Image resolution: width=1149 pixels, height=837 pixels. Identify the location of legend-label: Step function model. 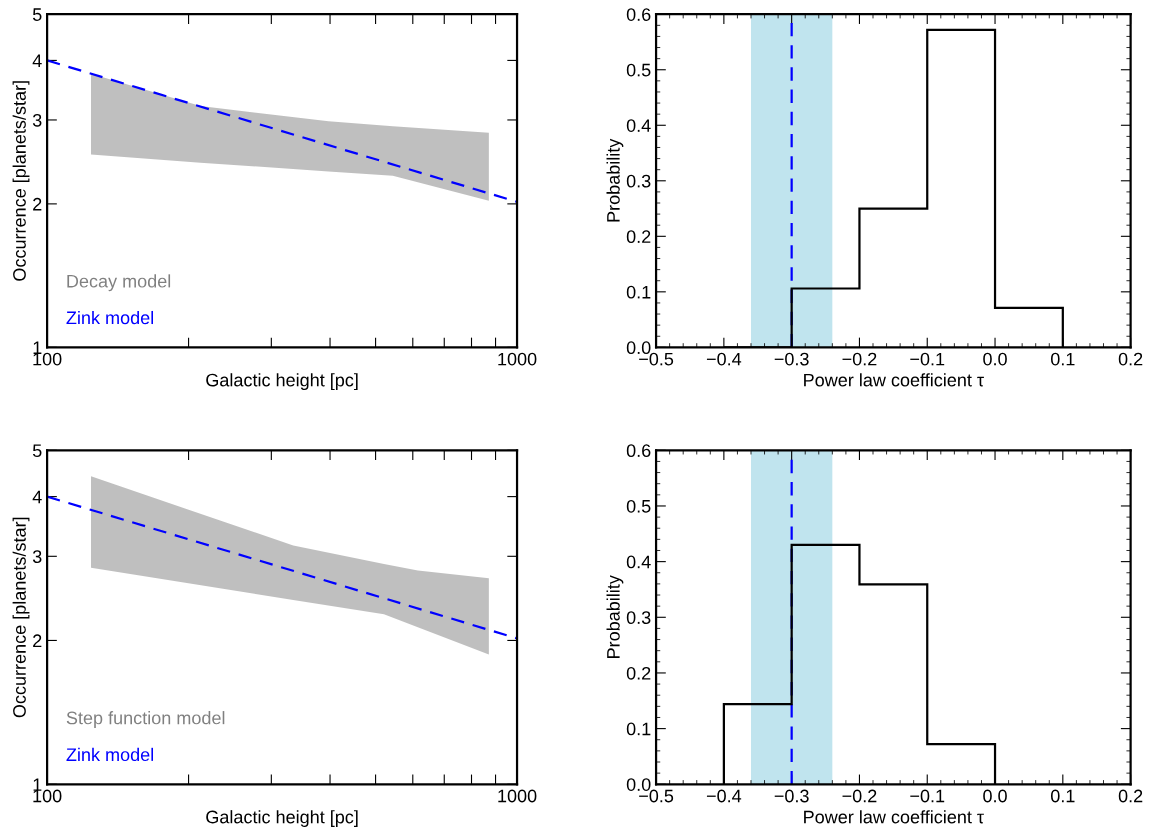
(145, 719).